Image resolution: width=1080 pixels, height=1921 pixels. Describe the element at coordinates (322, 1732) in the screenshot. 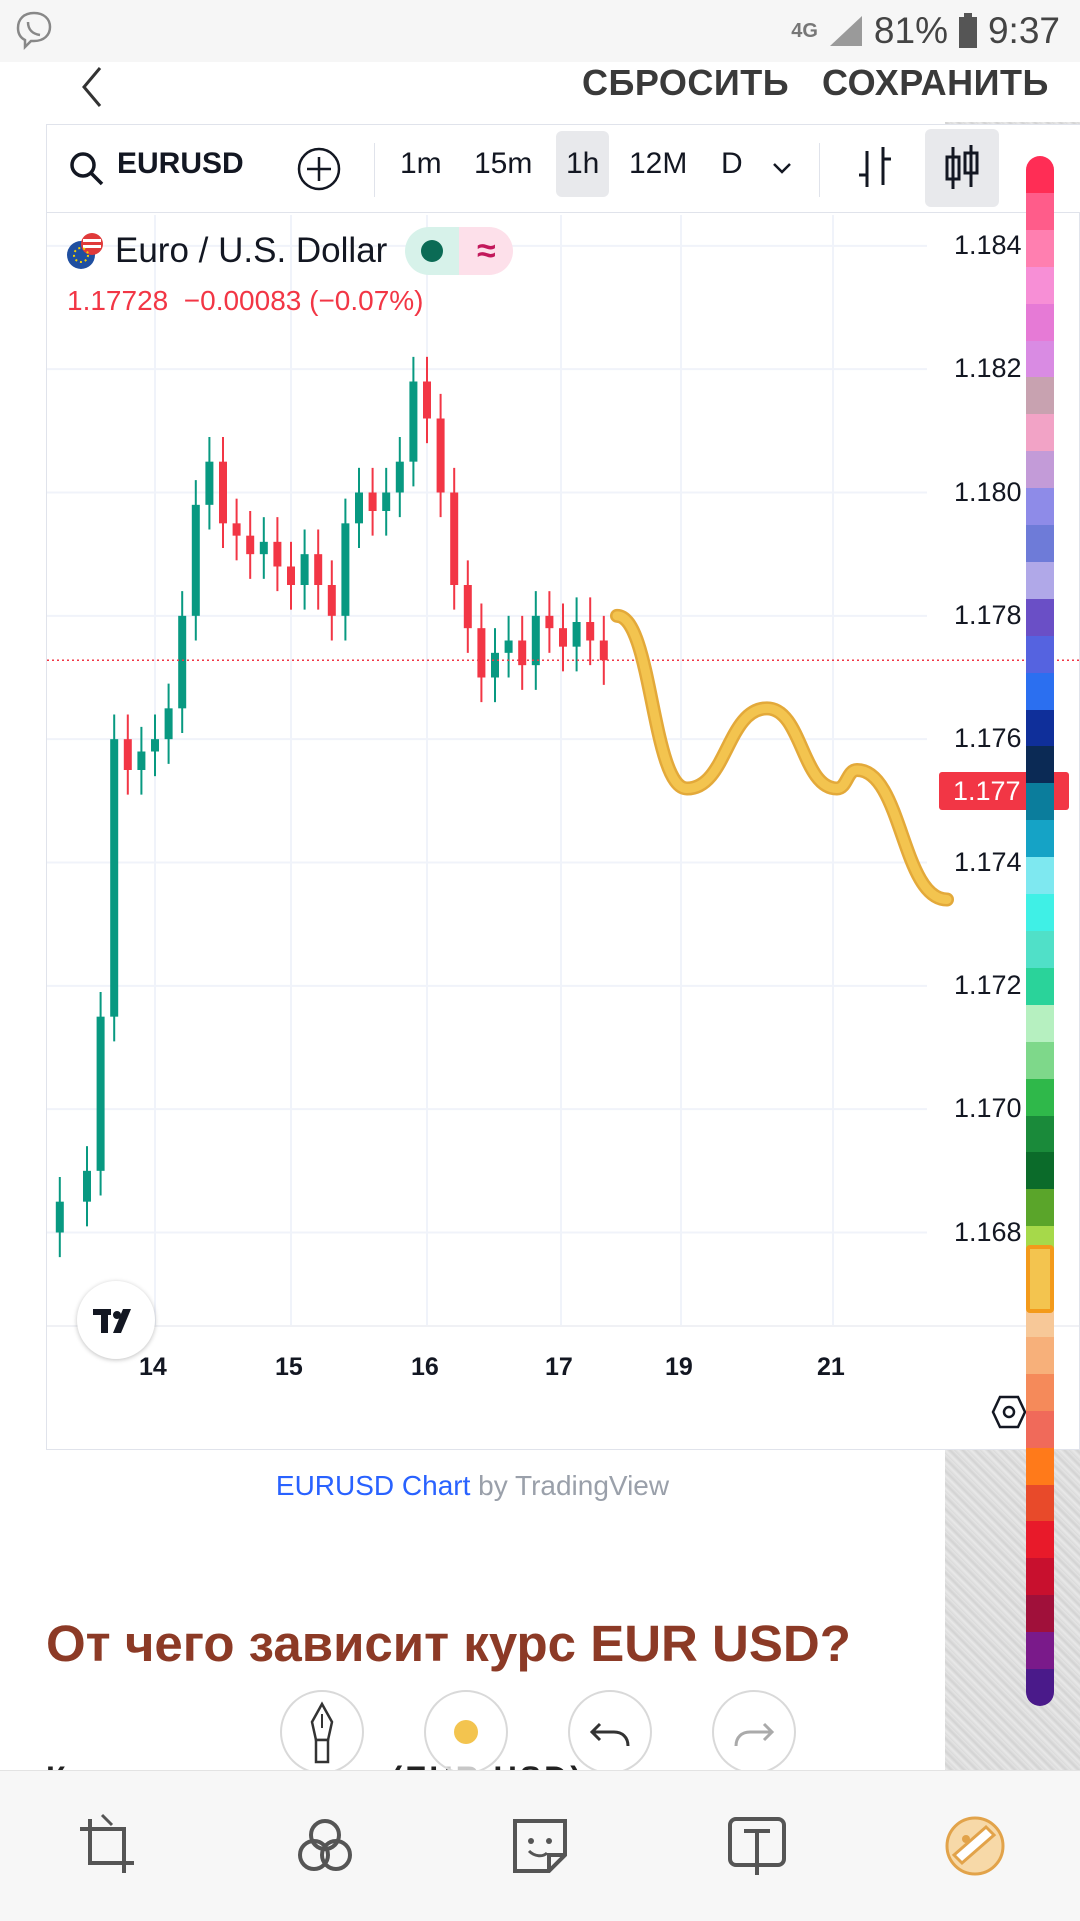

I see `pen-tool-button` at that location.